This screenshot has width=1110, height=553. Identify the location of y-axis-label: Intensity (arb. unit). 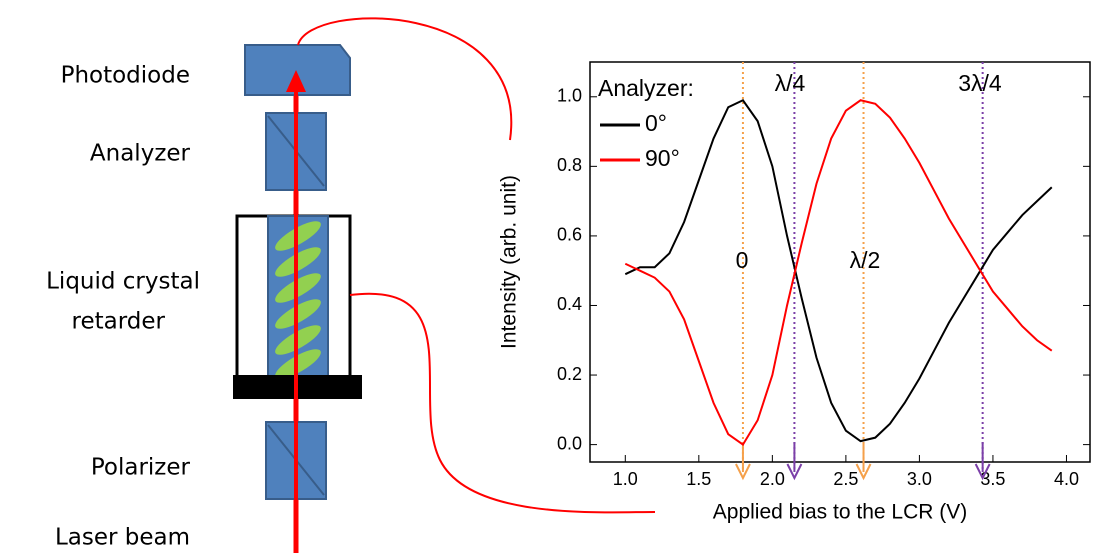
(509, 262).